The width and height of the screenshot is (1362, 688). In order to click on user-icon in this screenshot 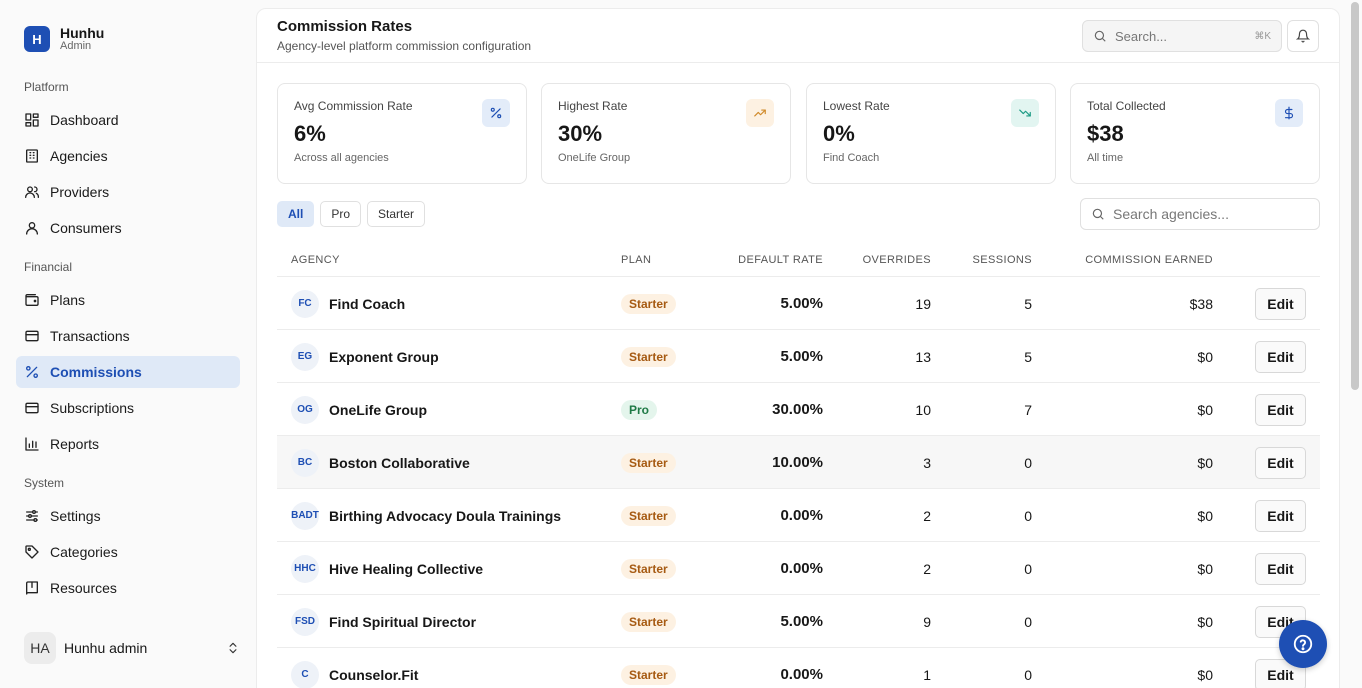, I will do `click(32, 228)`.